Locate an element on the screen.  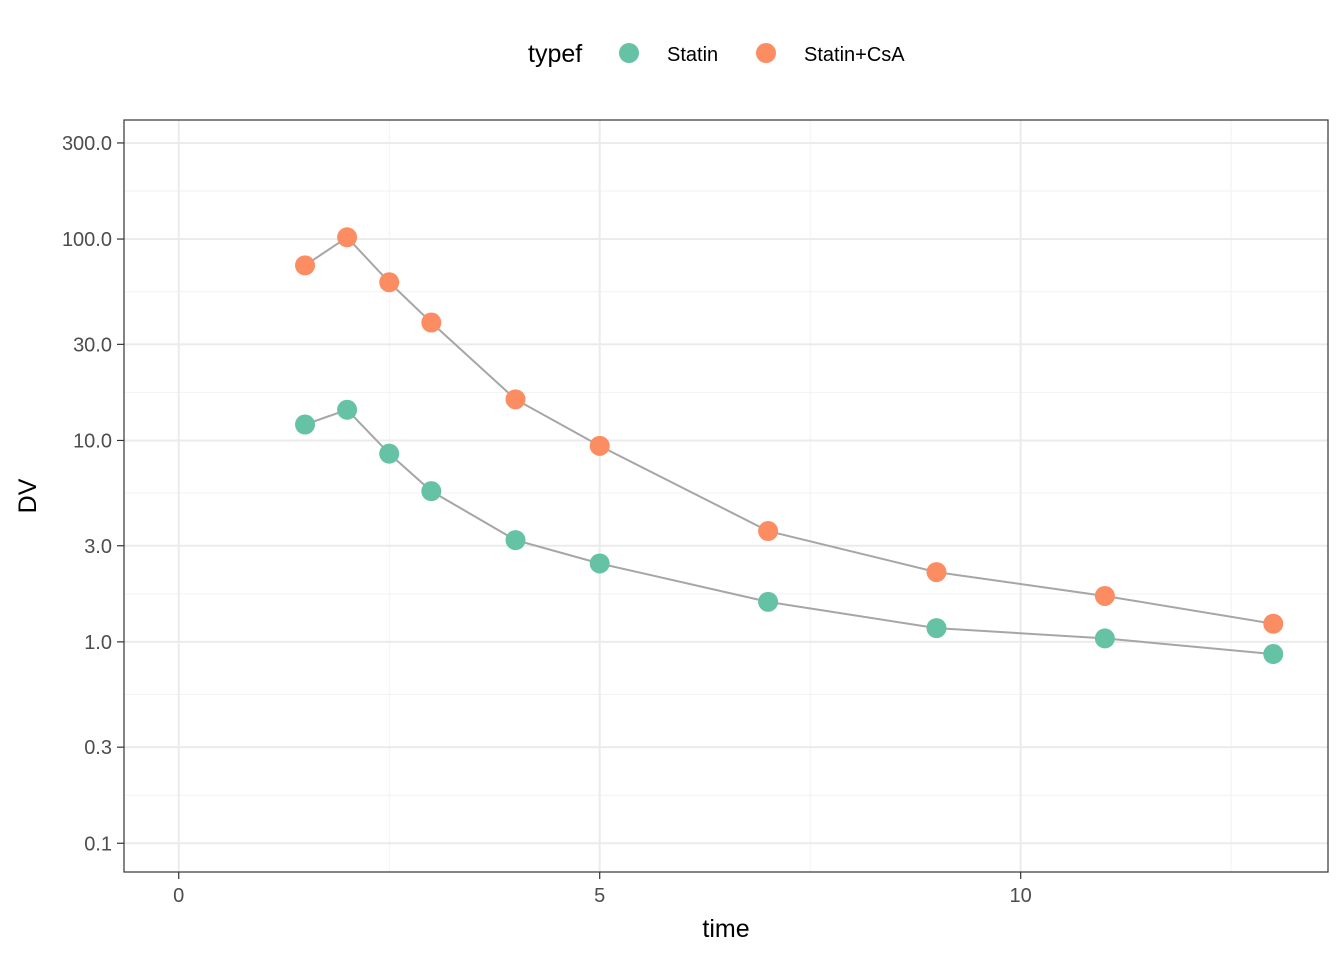
legend-label-statin-csa: Statin+CsA is located at coordinates (854, 55).